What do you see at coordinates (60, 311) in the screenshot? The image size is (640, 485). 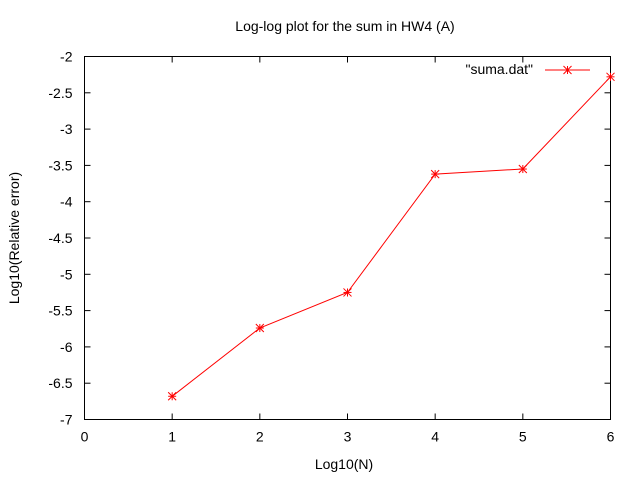 I see `y-tick-label: -5.5` at bounding box center [60, 311].